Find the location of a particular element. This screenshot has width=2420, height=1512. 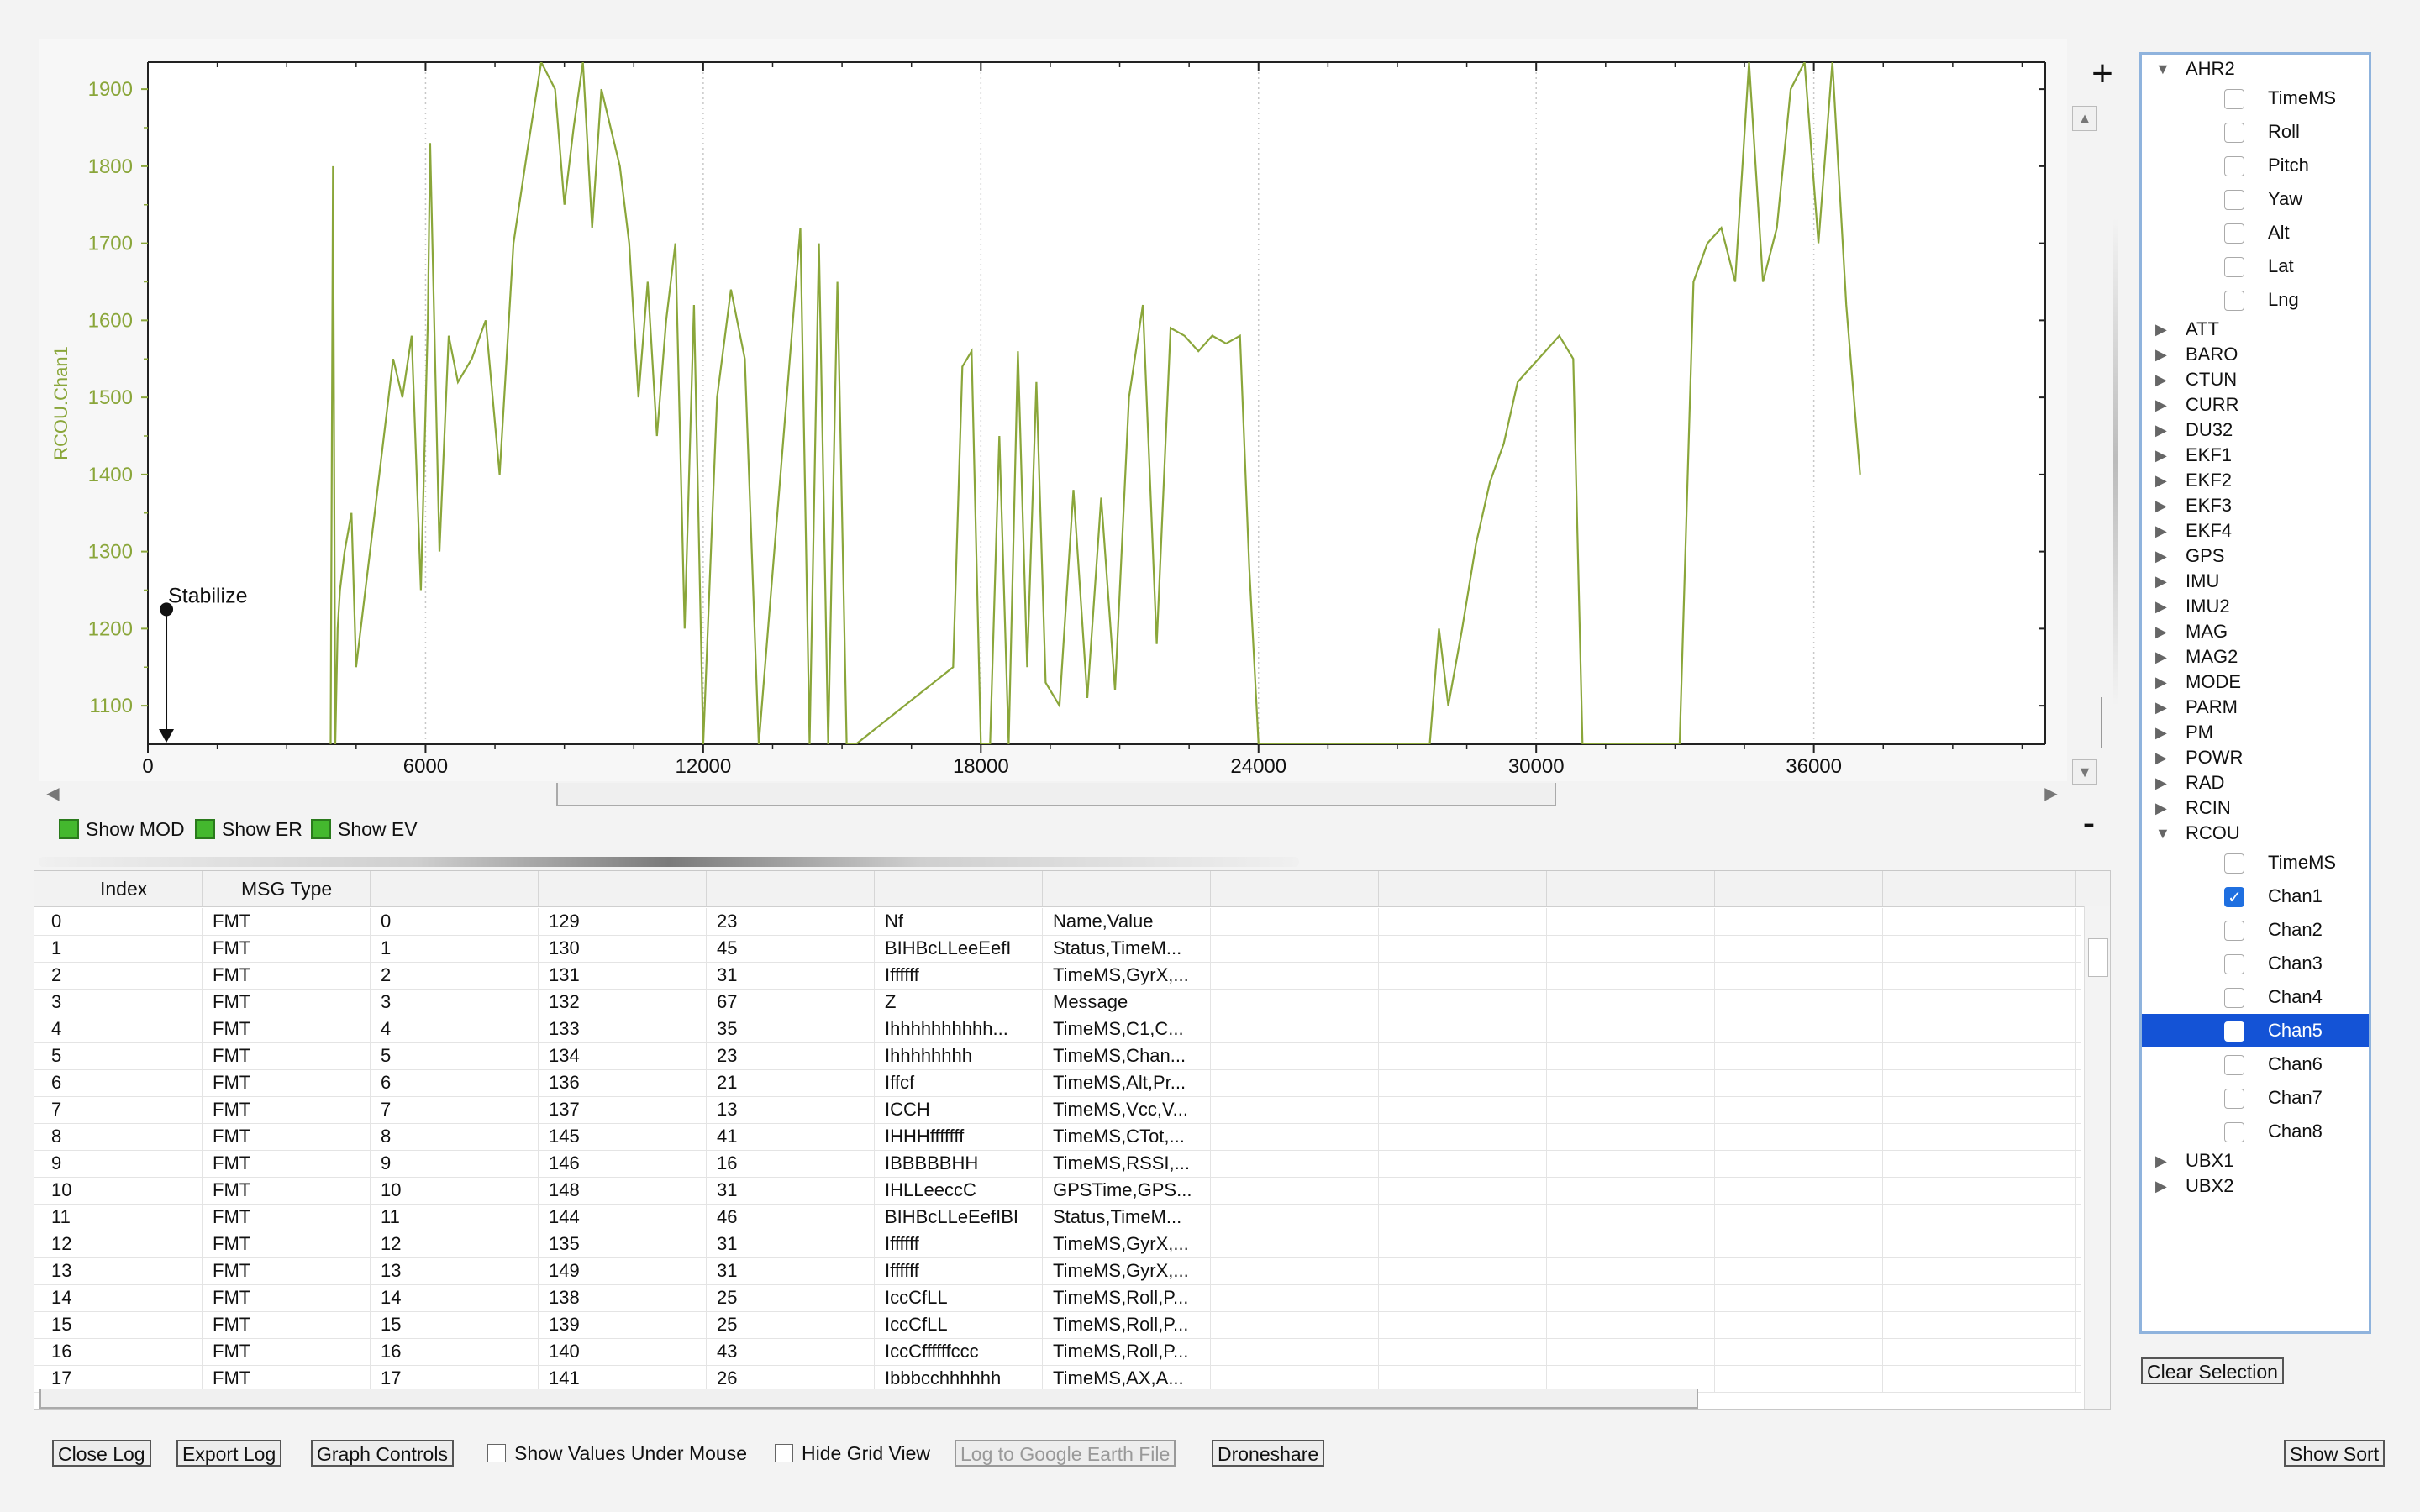

graph-scroll-up-arrow: ▲ is located at coordinates (2085, 118).